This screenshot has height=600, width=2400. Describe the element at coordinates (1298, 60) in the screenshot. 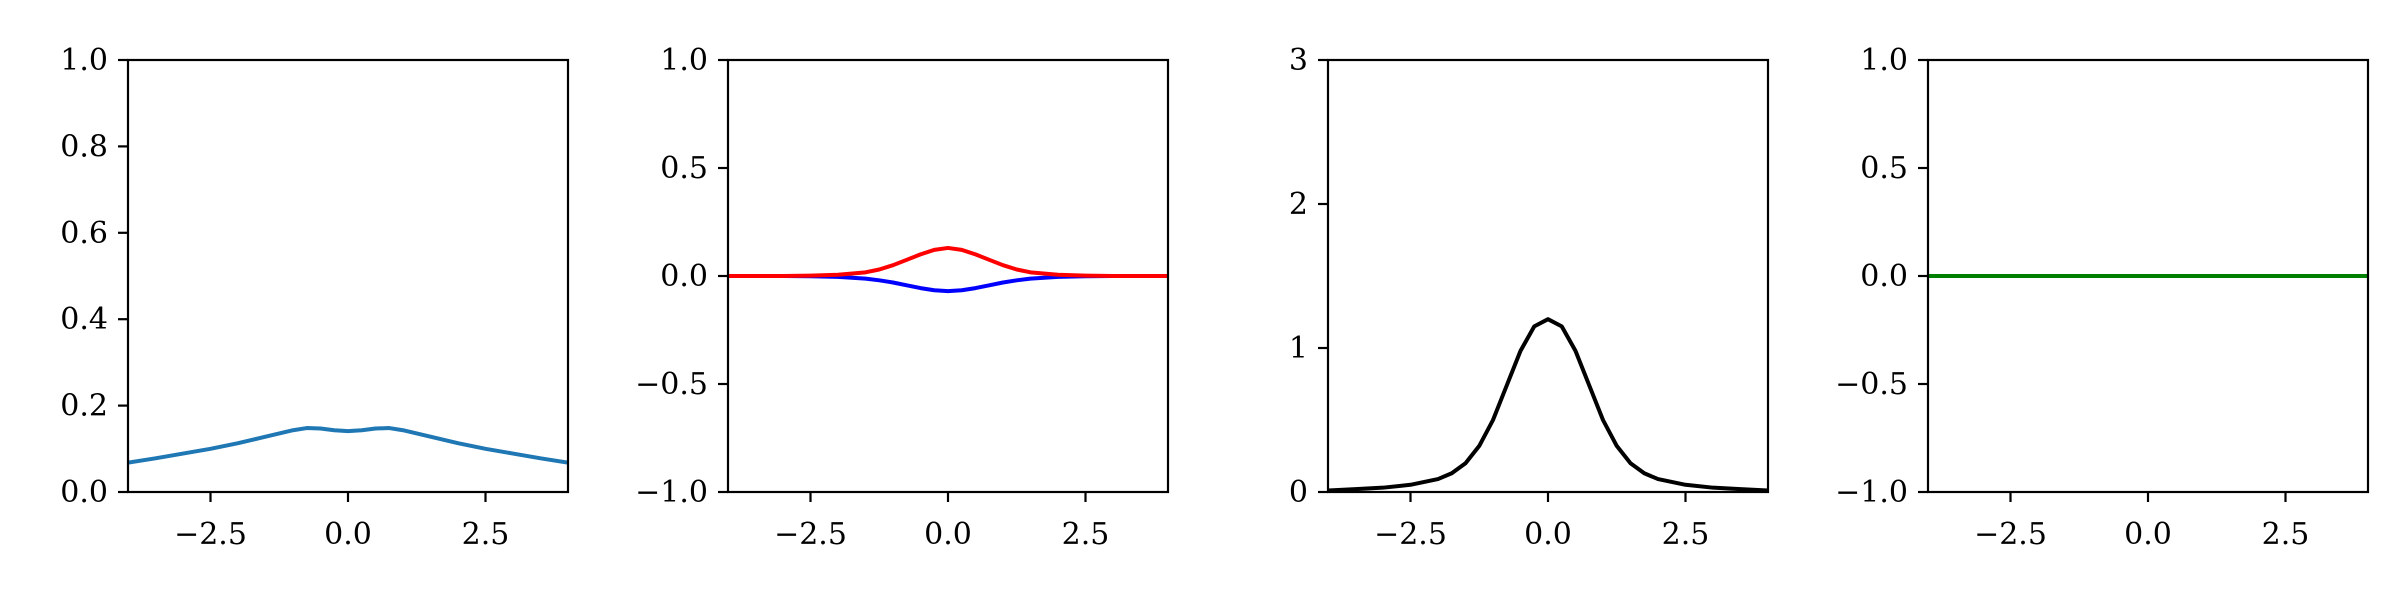

I see `y-tick-label: 3` at that location.